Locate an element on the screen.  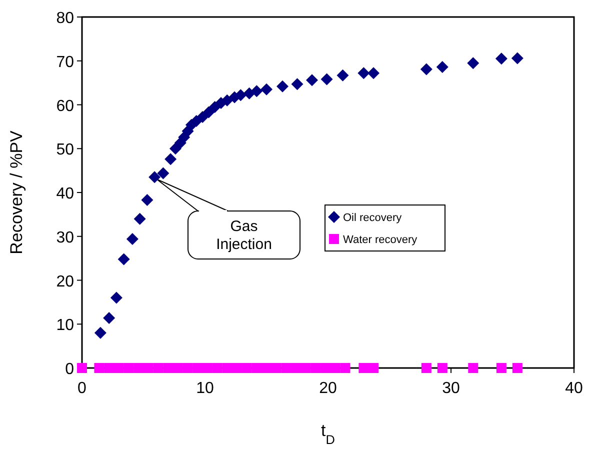
legend-label: Water recovery is located at coordinates (380, 240).